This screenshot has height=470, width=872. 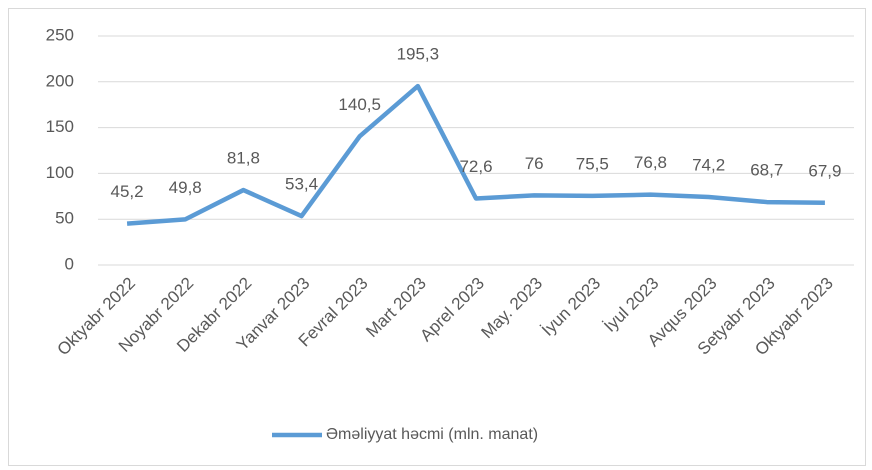 What do you see at coordinates (359, 104) in the screenshot?
I see `data-label: 140,5` at bounding box center [359, 104].